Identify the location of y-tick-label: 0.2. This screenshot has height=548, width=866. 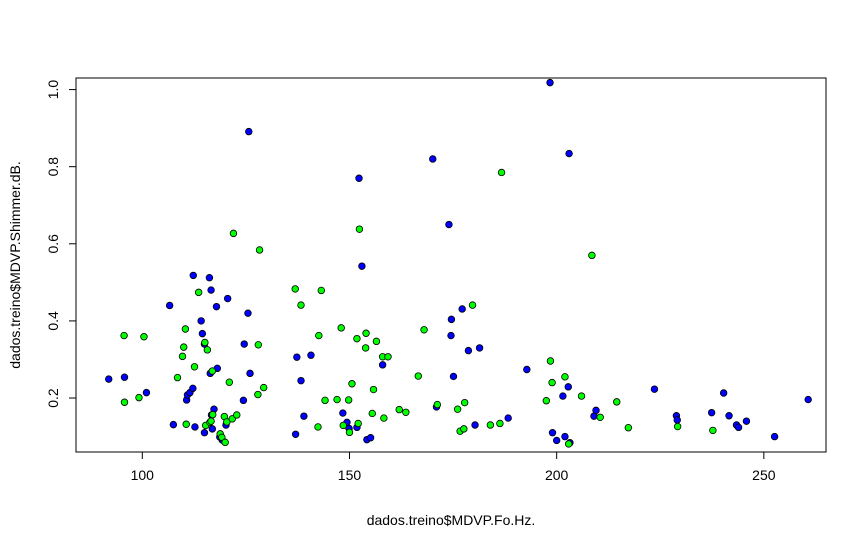
(53, 398).